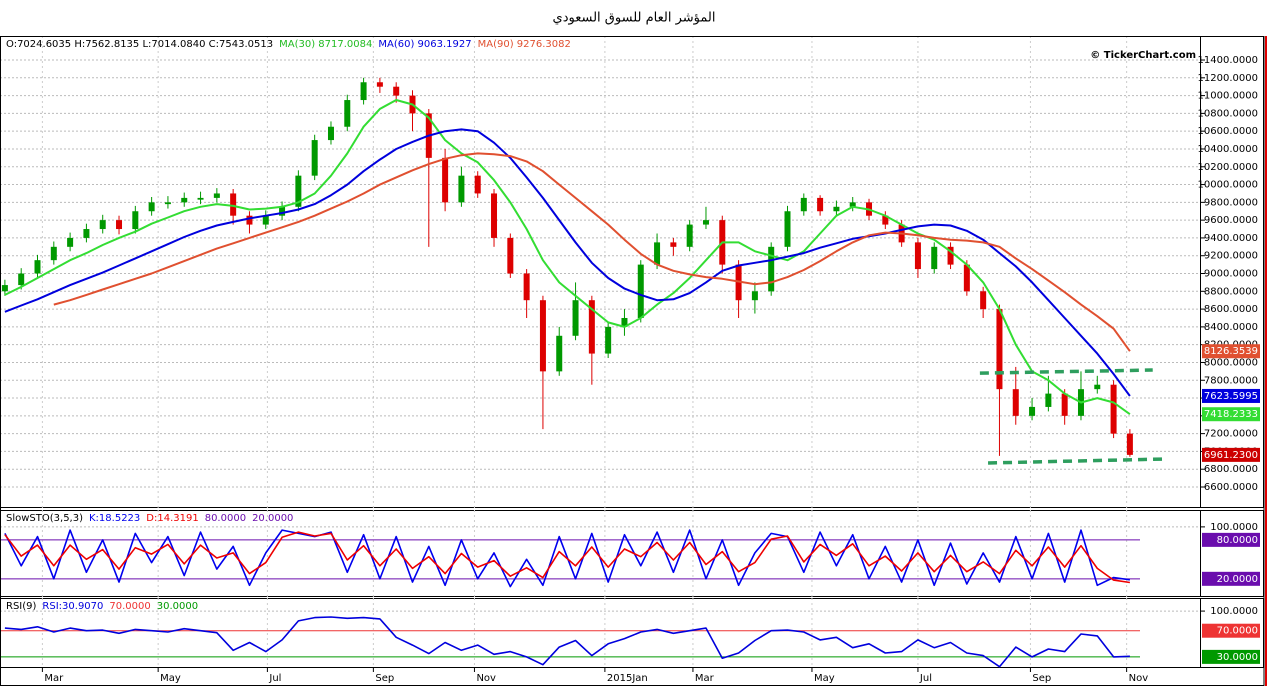 Image resolution: width=1269 pixels, height=686 pixels. What do you see at coordinates (325, 44) in the screenshot?
I see `legend-label: MA(30) 8717.0084` at bounding box center [325, 44].